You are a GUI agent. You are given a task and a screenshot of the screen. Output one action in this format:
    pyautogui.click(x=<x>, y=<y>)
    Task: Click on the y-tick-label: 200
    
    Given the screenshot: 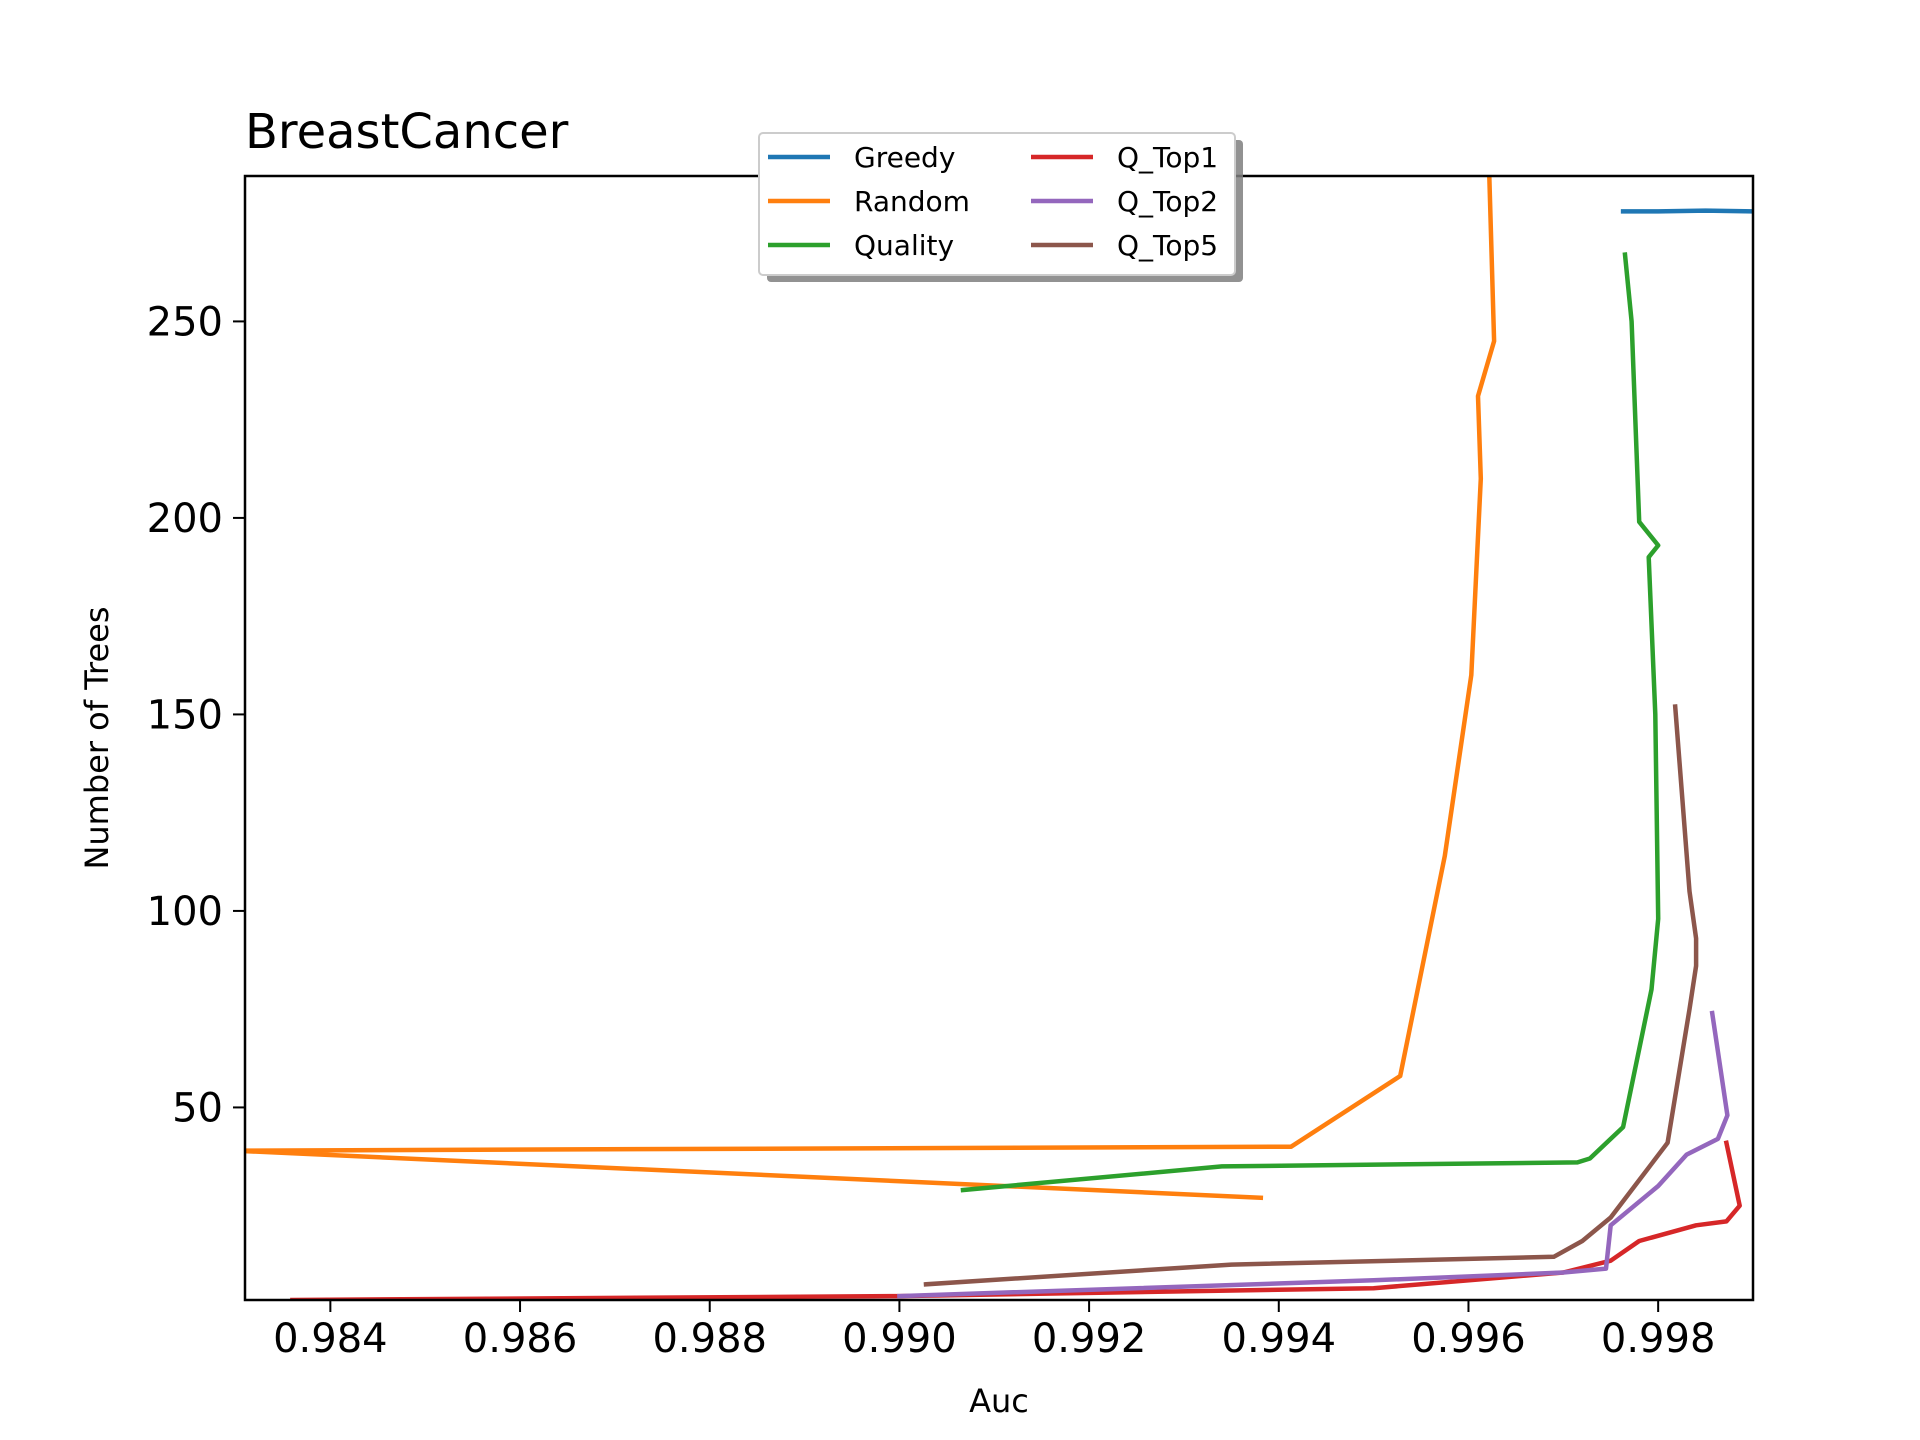 What is the action you would take?
    pyautogui.click(x=185, y=519)
    